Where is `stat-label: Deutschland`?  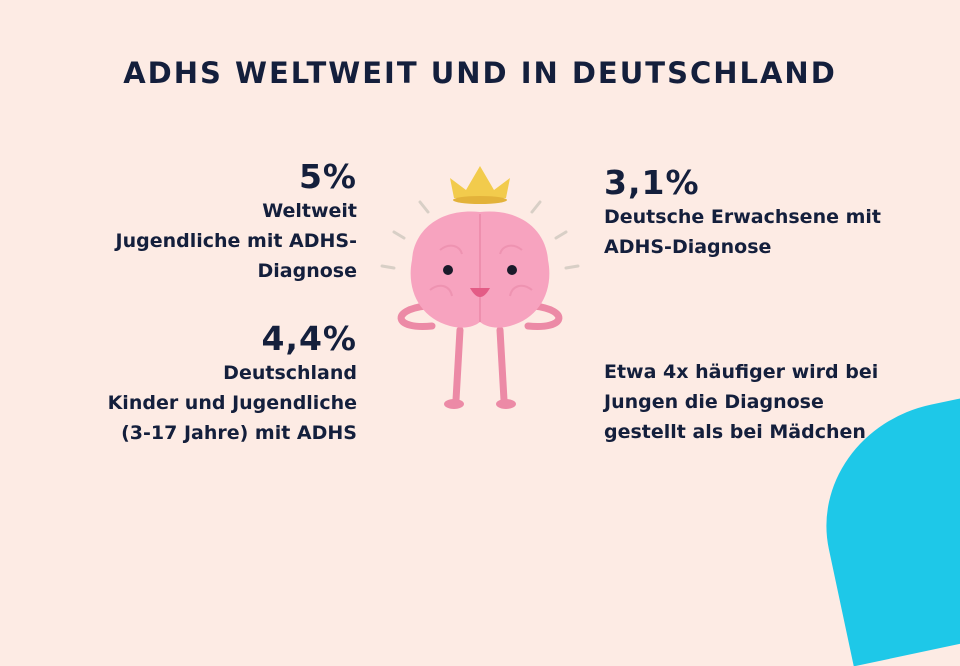
stat-label: Deutschland is located at coordinates (290, 373).